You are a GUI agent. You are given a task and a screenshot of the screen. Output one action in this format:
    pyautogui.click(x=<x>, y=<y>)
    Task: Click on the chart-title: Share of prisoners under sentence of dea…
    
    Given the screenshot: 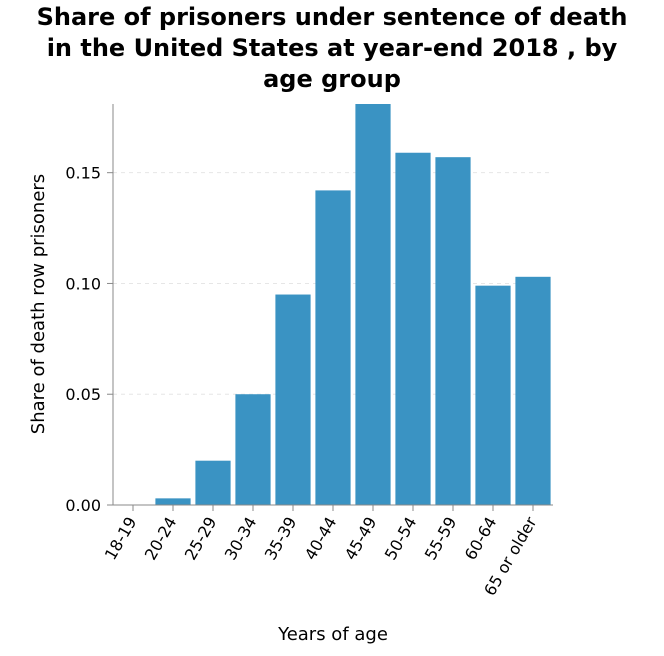 What is the action you would take?
    pyautogui.click(x=332, y=48)
    